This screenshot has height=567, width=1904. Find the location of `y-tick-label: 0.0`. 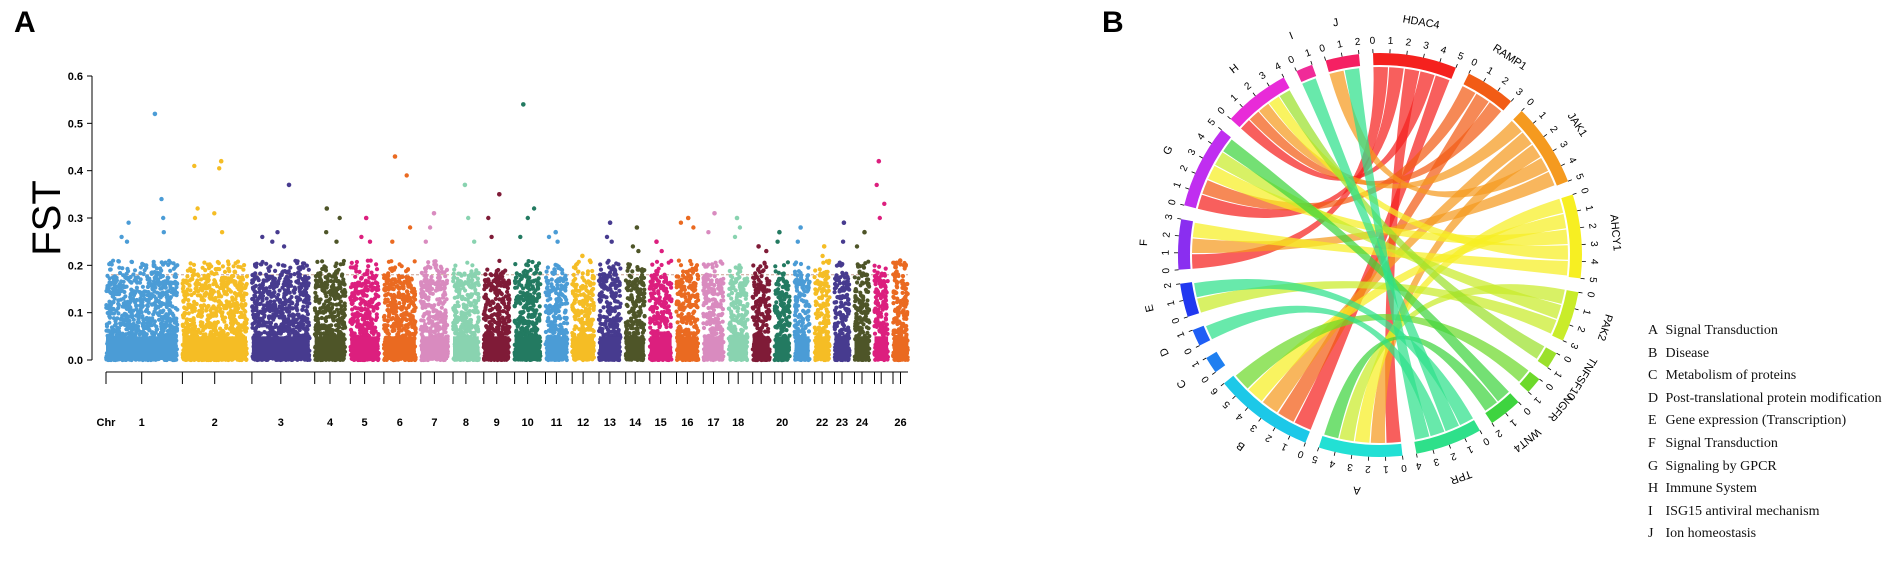

y-tick-label: 0.0 is located at coordinates (75, 361).